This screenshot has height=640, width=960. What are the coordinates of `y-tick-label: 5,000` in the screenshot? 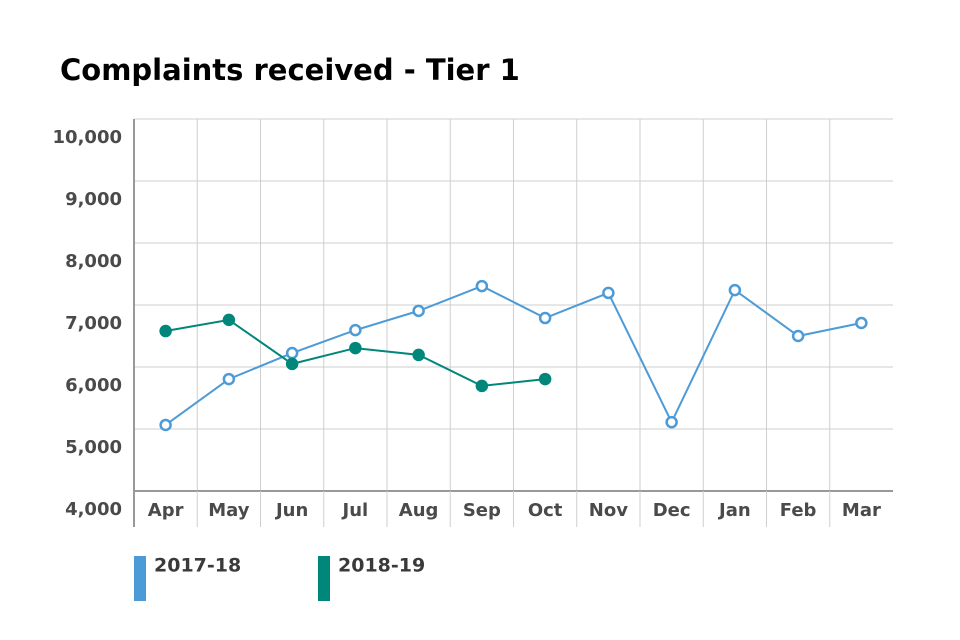 It's located at (93, 447).